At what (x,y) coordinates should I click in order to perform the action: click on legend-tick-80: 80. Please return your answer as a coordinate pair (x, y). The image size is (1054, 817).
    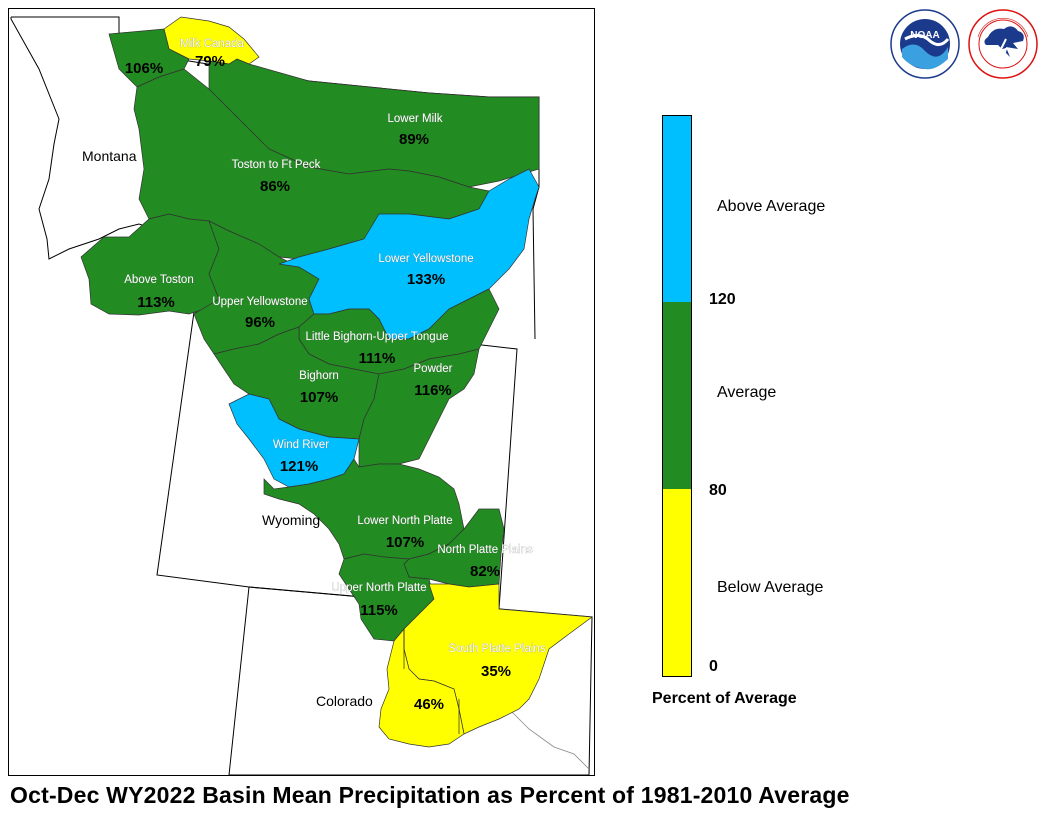
    Looking at the image, I should click on (718, 490).